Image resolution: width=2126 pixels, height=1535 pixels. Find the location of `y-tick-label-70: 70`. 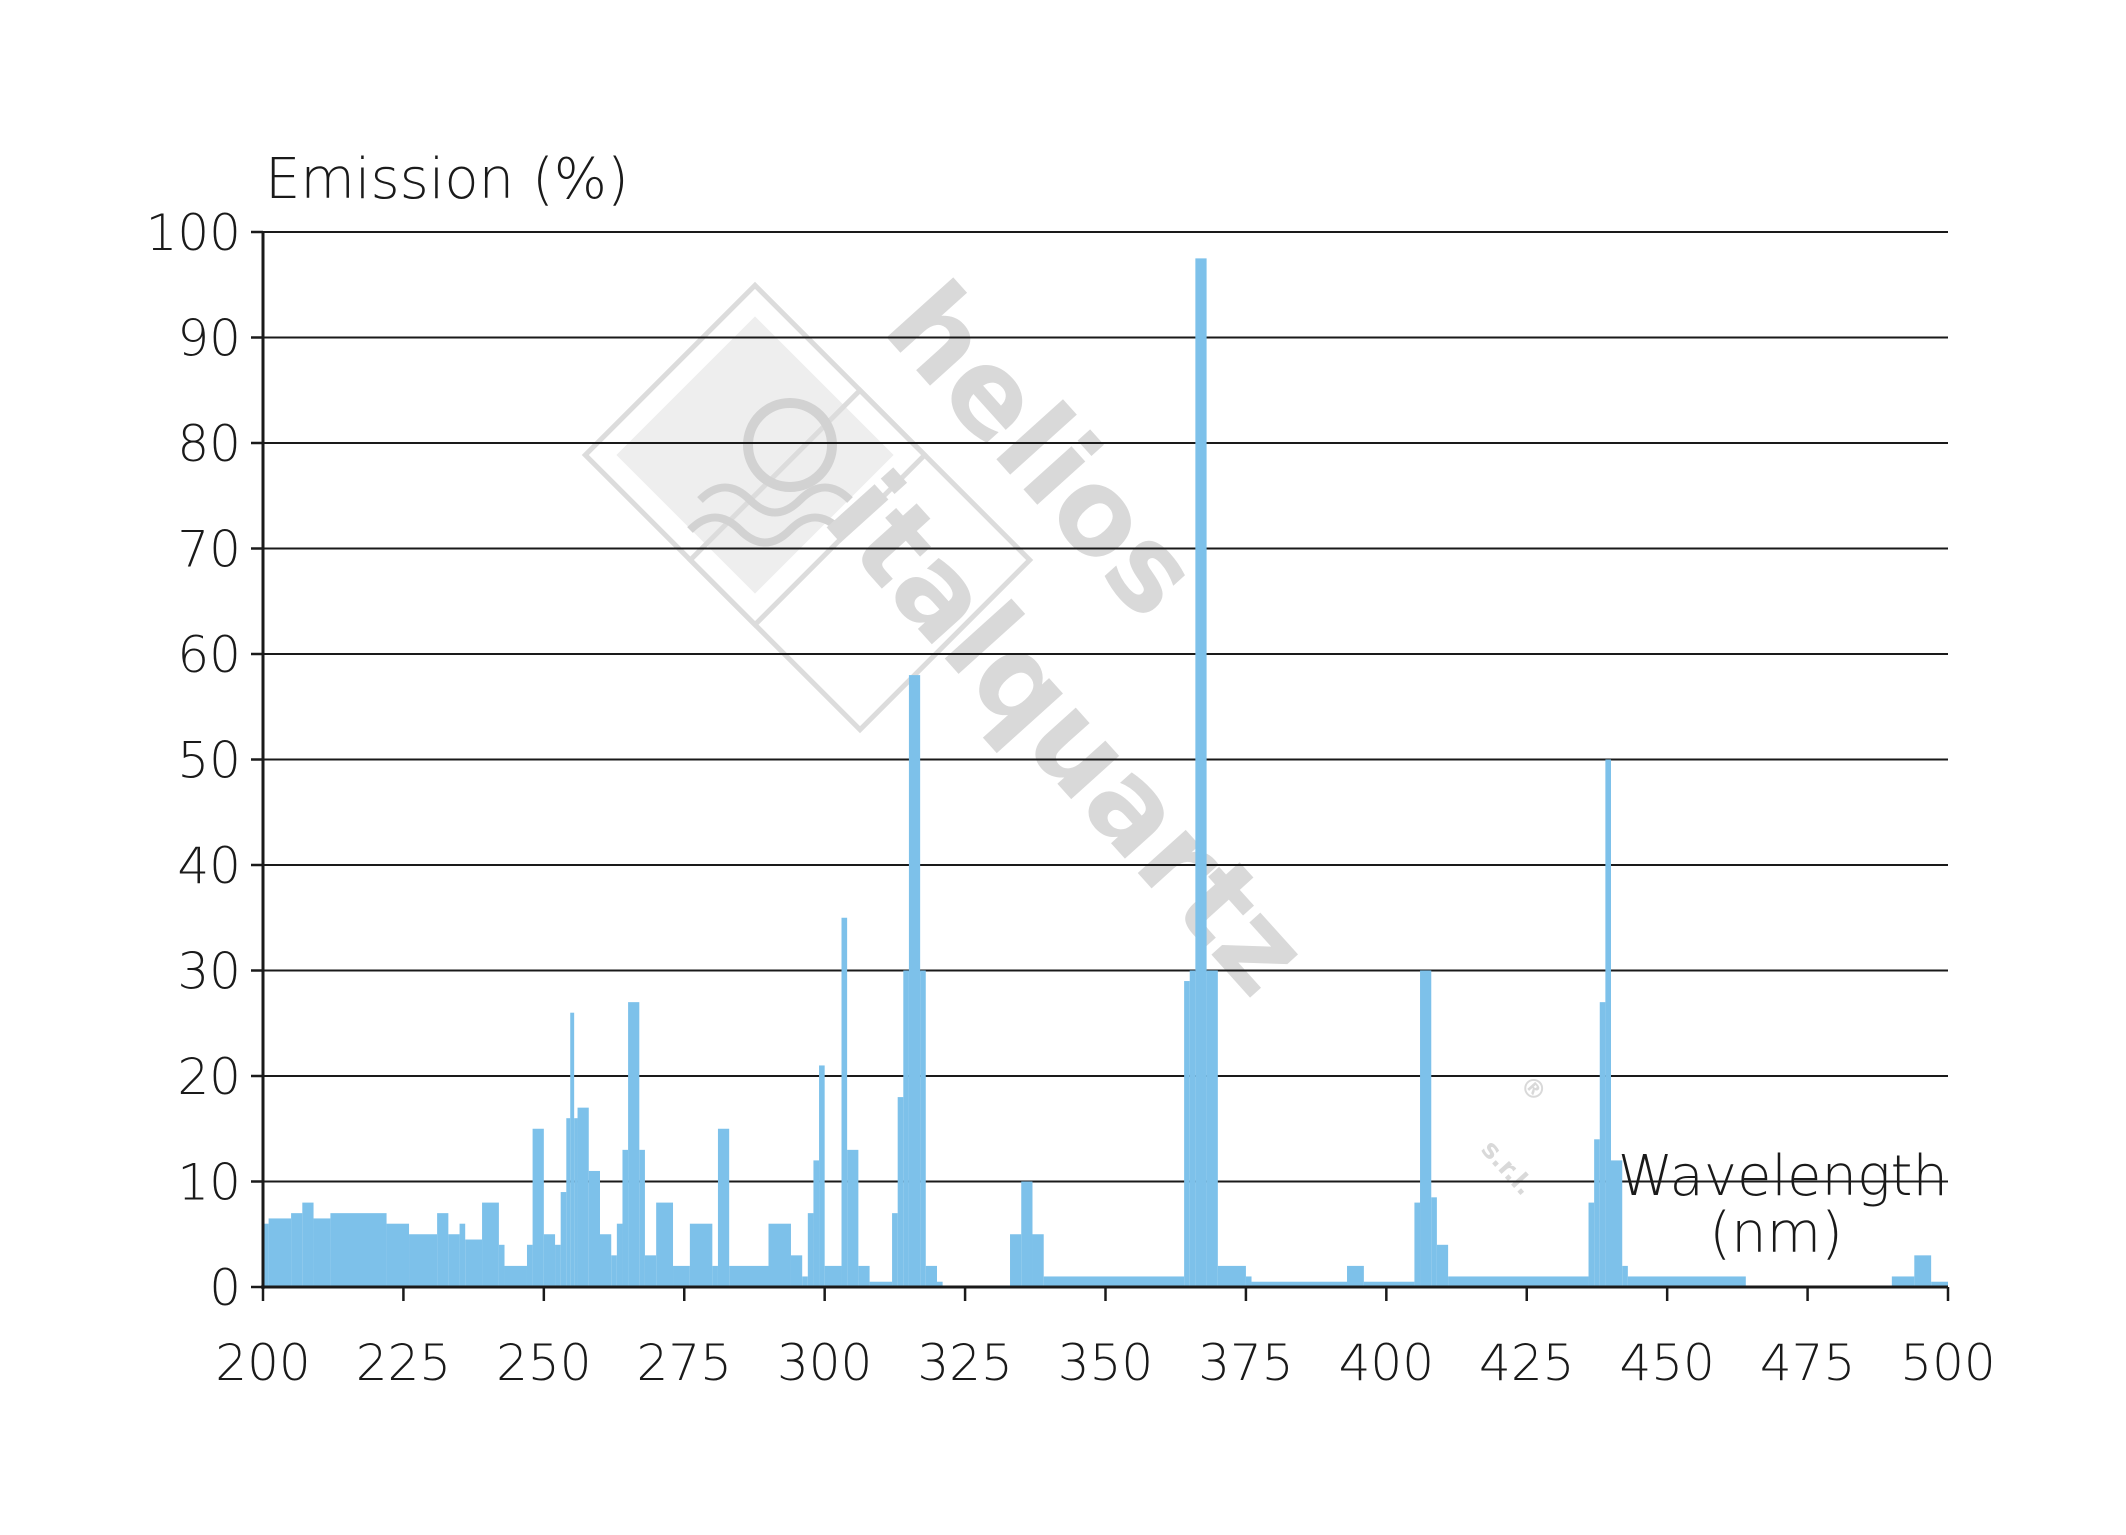

y-tick-label-70: 70 is located at coordinates (209, 550).